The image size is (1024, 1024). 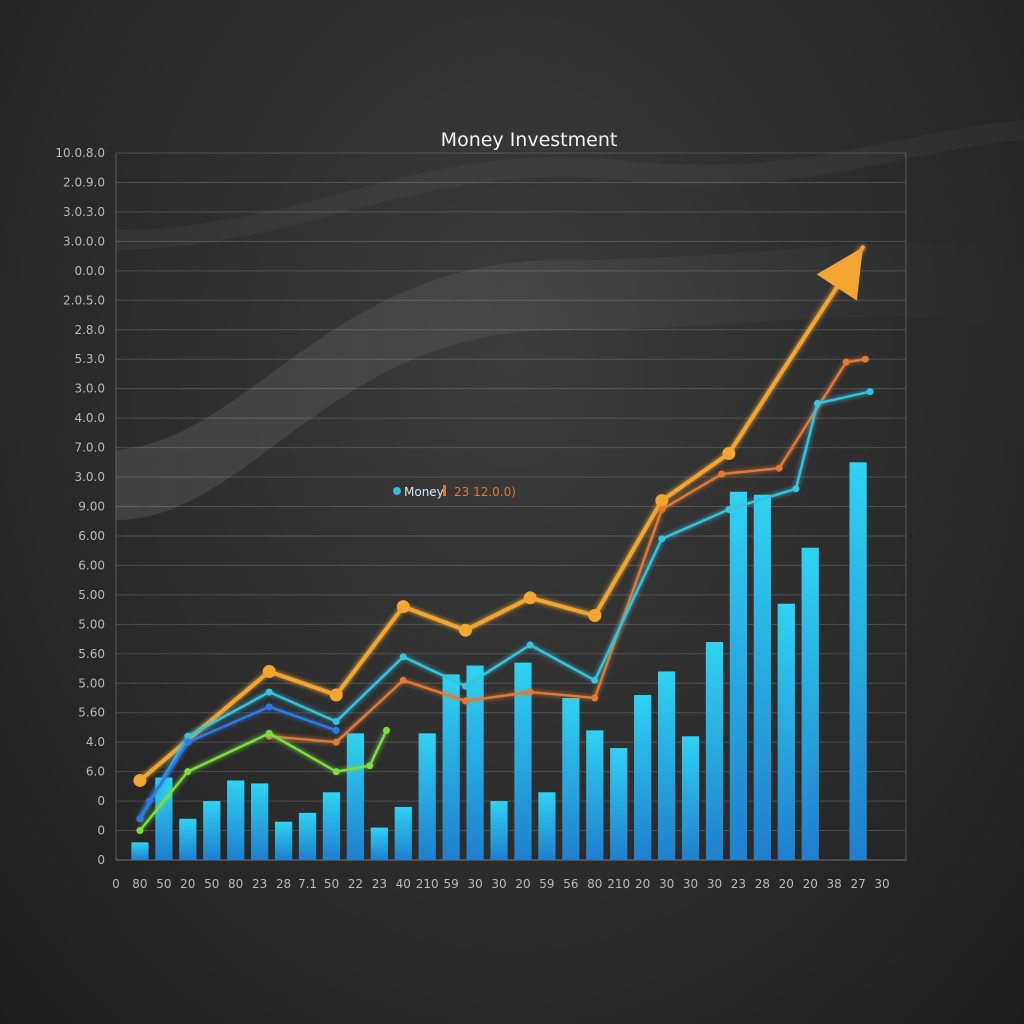 I want to click on x-tick-label: 50, so click(x=163, y=884).